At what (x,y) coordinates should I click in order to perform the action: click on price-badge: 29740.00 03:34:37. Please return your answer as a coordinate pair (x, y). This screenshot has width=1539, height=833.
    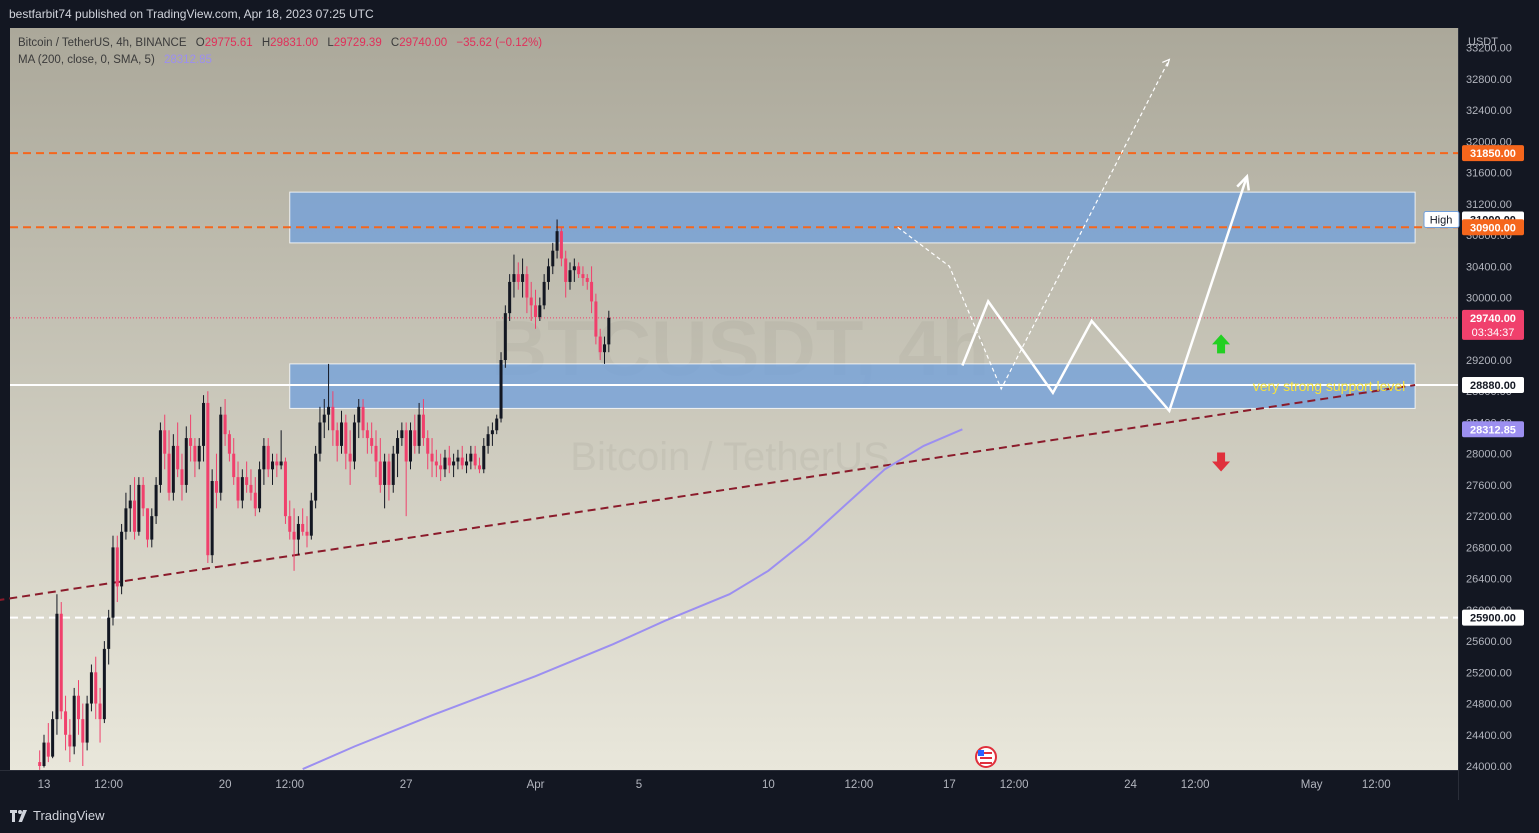
    Looking at the image, I should click on (1493, 324).